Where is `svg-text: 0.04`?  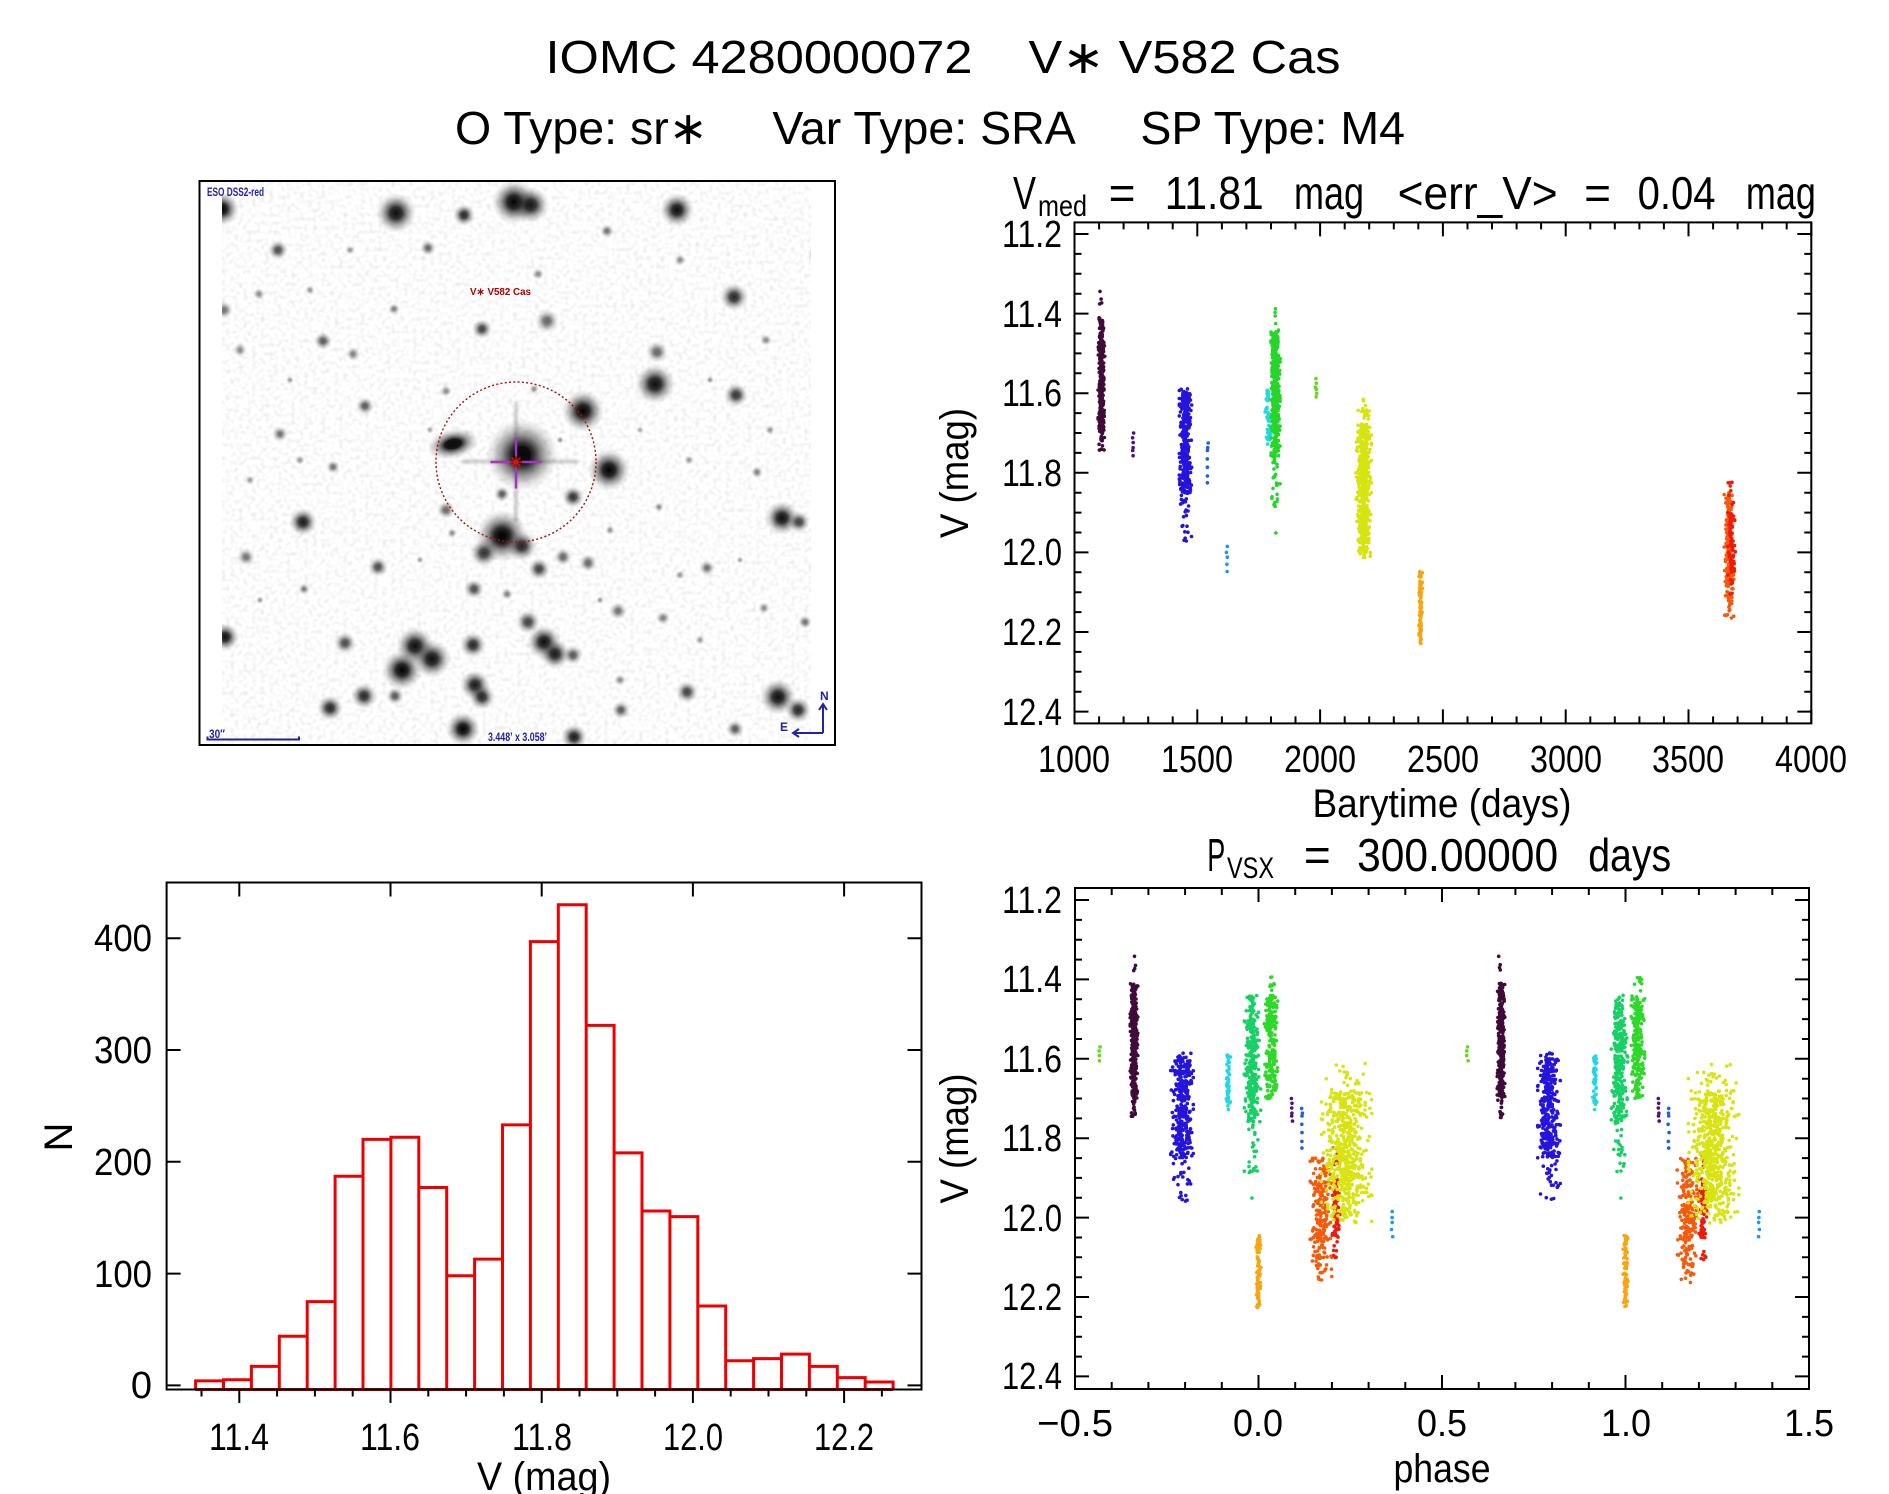 svg-text: 0.04 is located at coordinates (1677, 193).